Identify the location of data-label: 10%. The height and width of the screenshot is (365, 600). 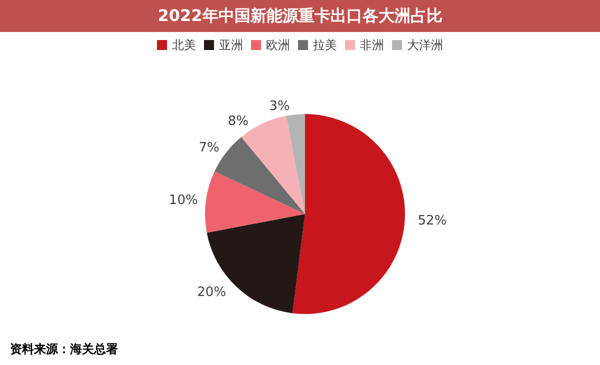
(183, 200).